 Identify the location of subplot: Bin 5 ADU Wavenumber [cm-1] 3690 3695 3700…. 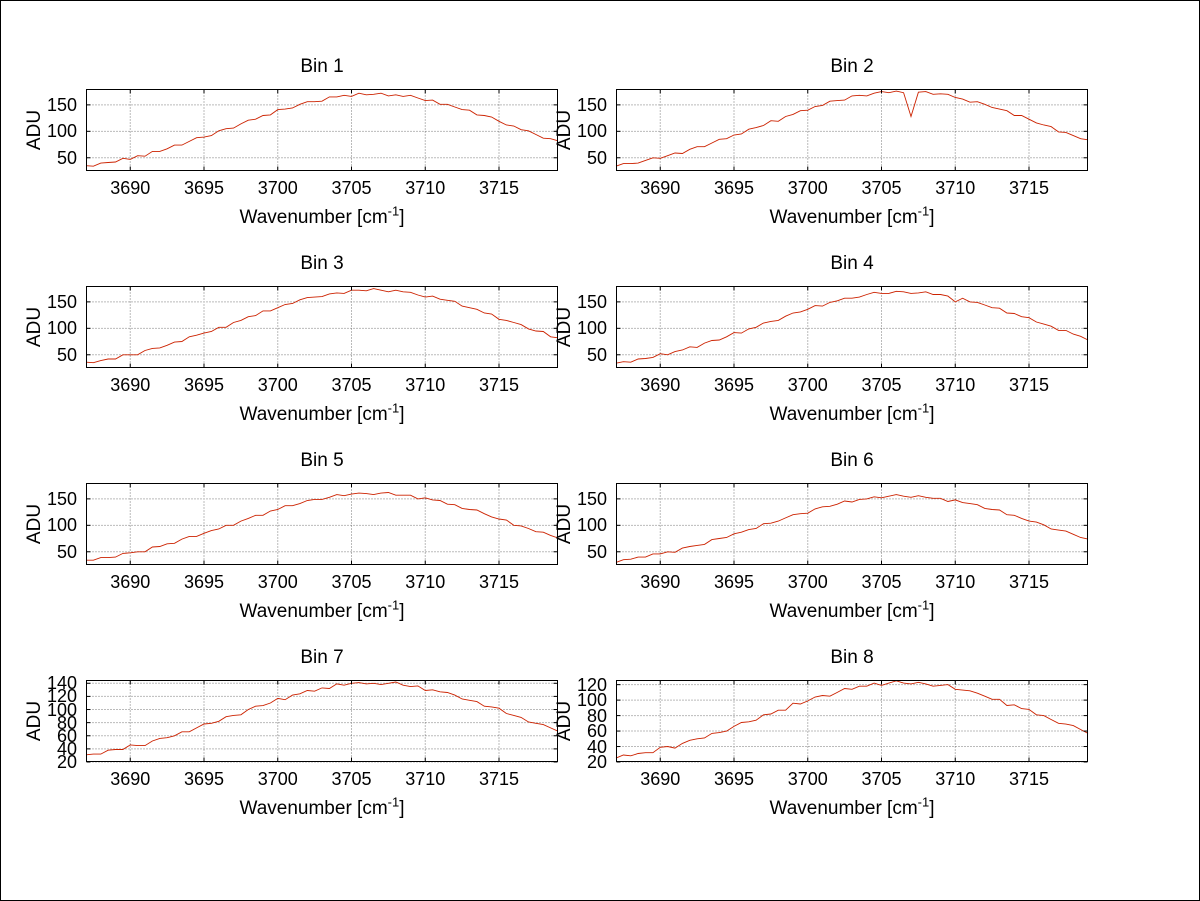
(291, 536).